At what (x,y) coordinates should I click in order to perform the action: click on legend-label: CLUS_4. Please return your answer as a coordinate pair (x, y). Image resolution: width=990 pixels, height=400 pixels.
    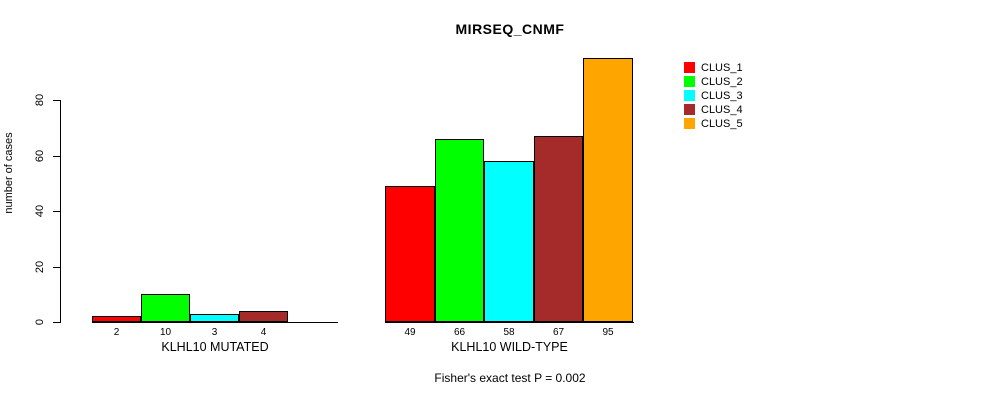
    Looking at the image, I should click on (722, 110).